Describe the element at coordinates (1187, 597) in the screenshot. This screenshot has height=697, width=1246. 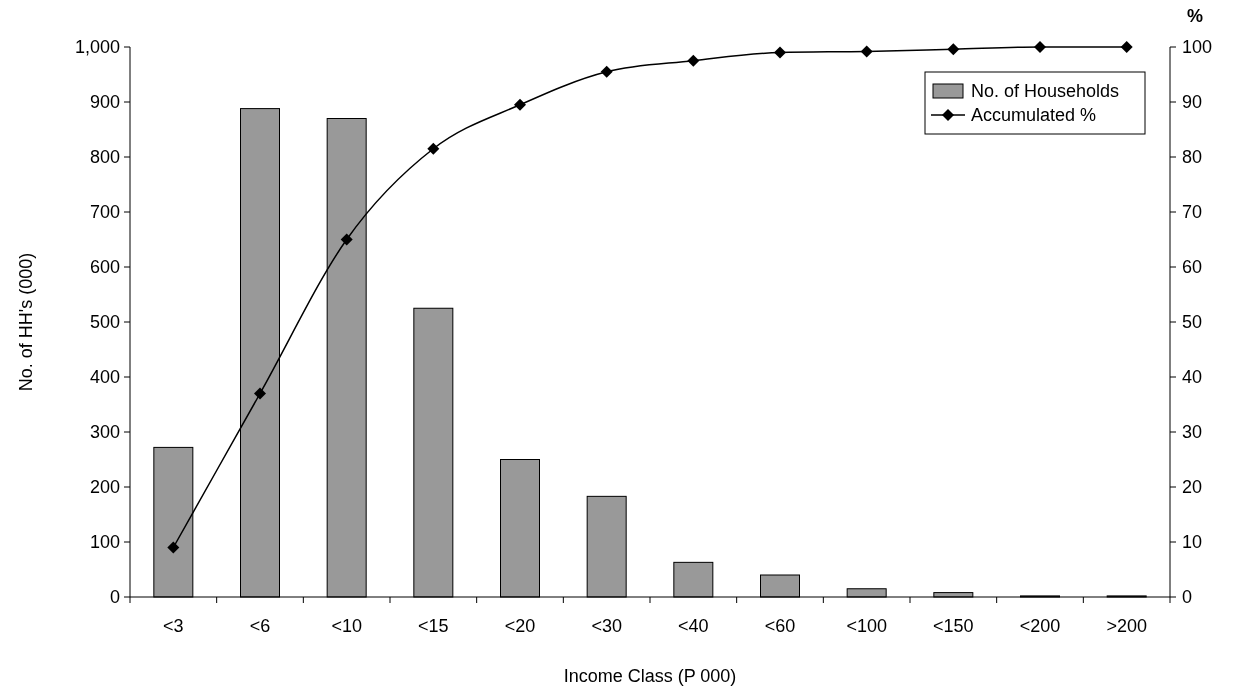
I see `y2-tick-label: 0` at that location.